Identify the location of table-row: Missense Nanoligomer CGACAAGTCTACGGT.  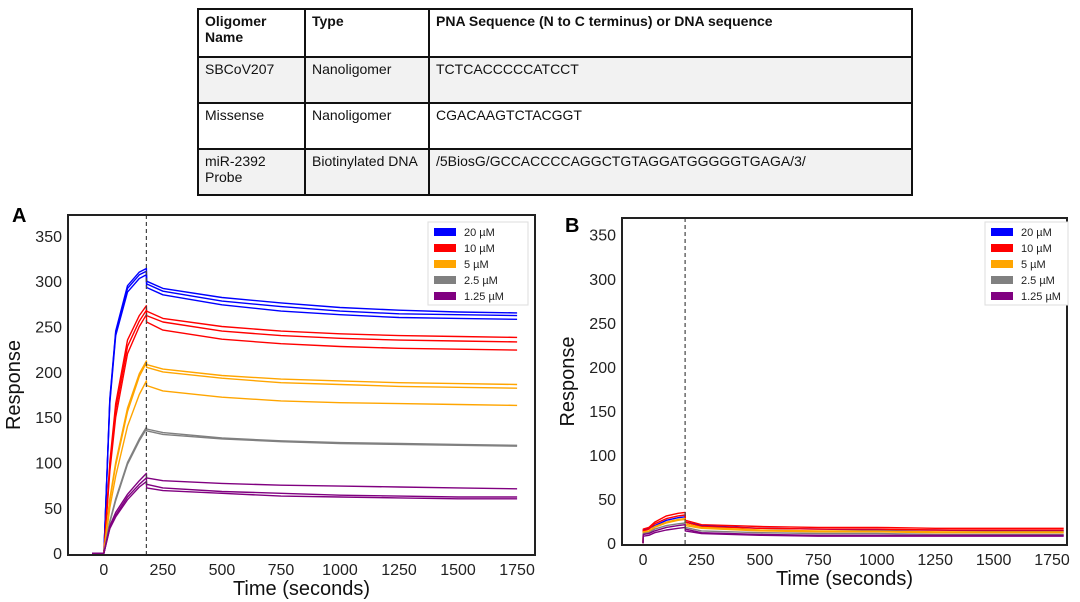
(555, 126).